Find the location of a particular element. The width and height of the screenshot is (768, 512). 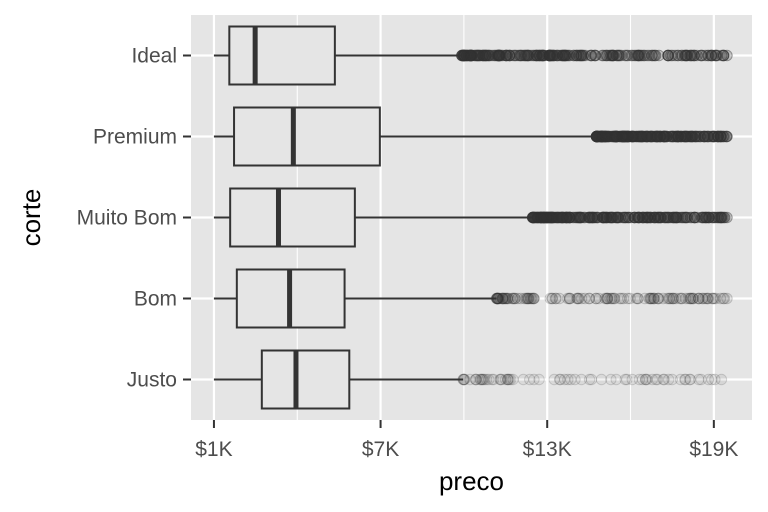

y-axis: Ideal Premium Muito Bom Bom Justo is located at coordinates (134, 218).